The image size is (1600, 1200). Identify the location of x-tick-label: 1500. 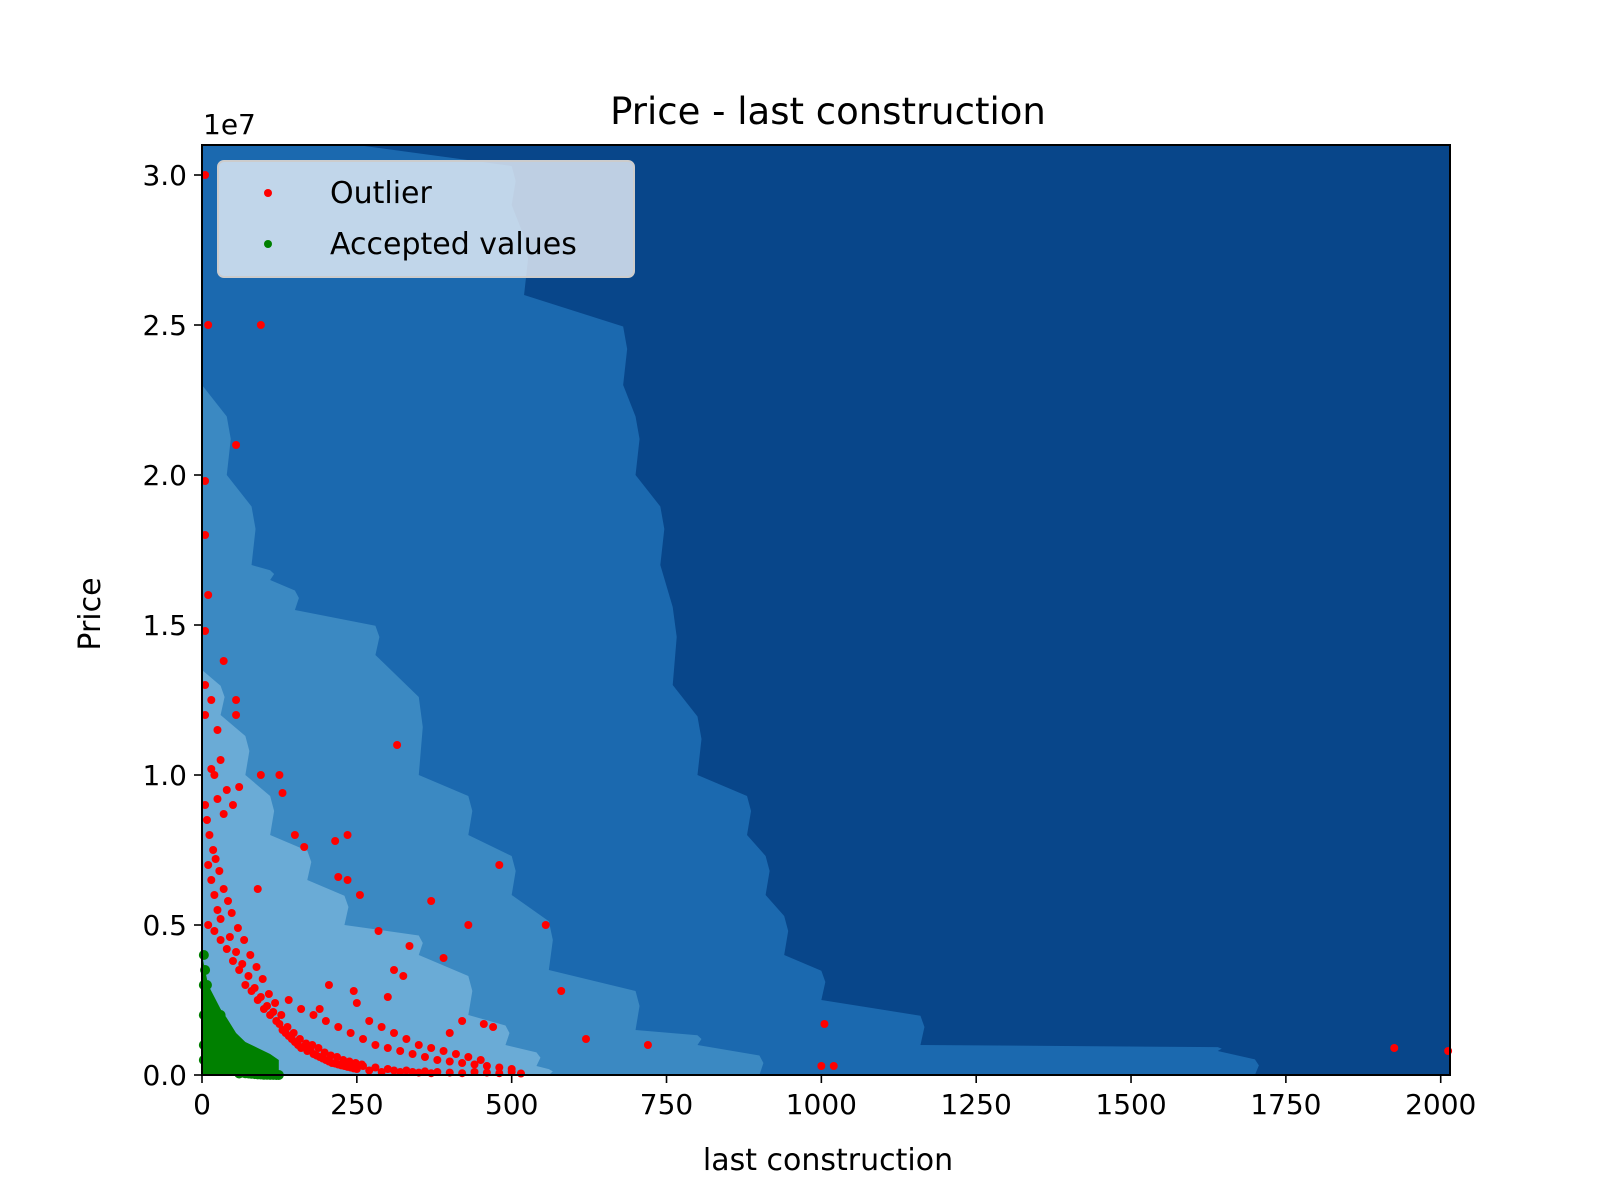
(1130, 1104).